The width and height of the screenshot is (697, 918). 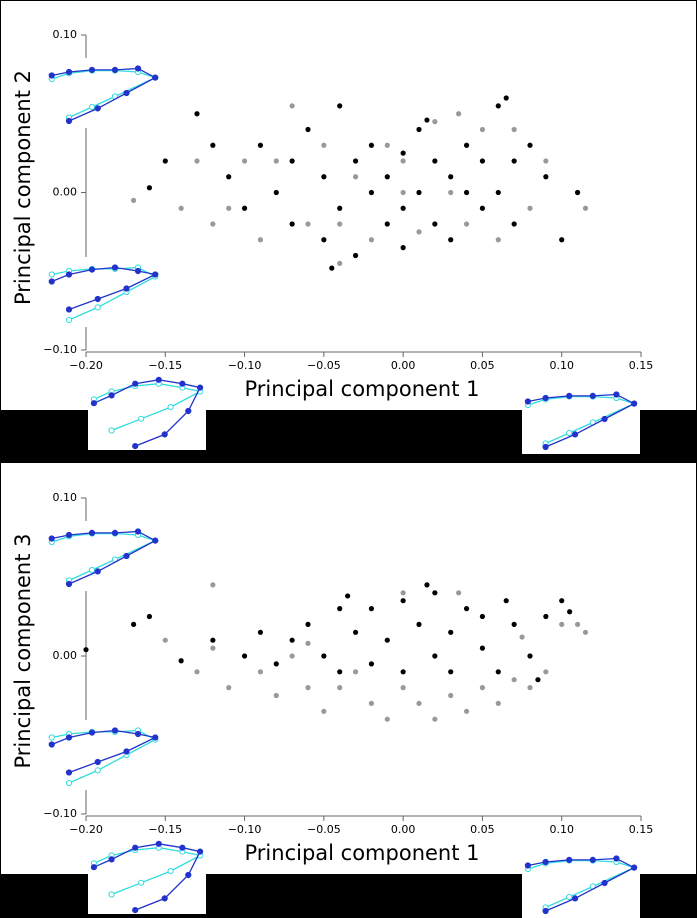 What do you see at coordinates (324, 365) in the screenshot?
I see `x-tick-label: −0.05` at bounding box center [324, 365].